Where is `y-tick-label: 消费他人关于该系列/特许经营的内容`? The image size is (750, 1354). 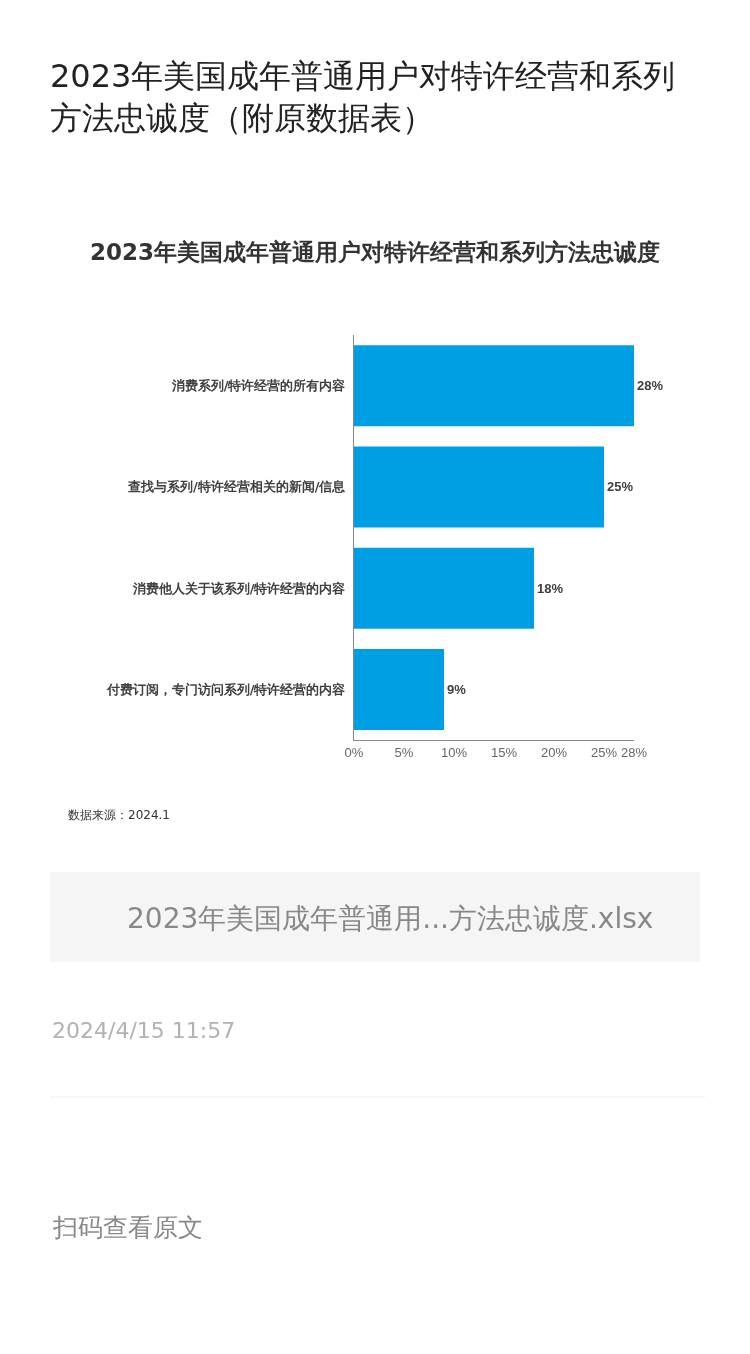 y-tick-label: 消费他人关于该系列/特许经营的内容 is located at coordinates (238, 588).